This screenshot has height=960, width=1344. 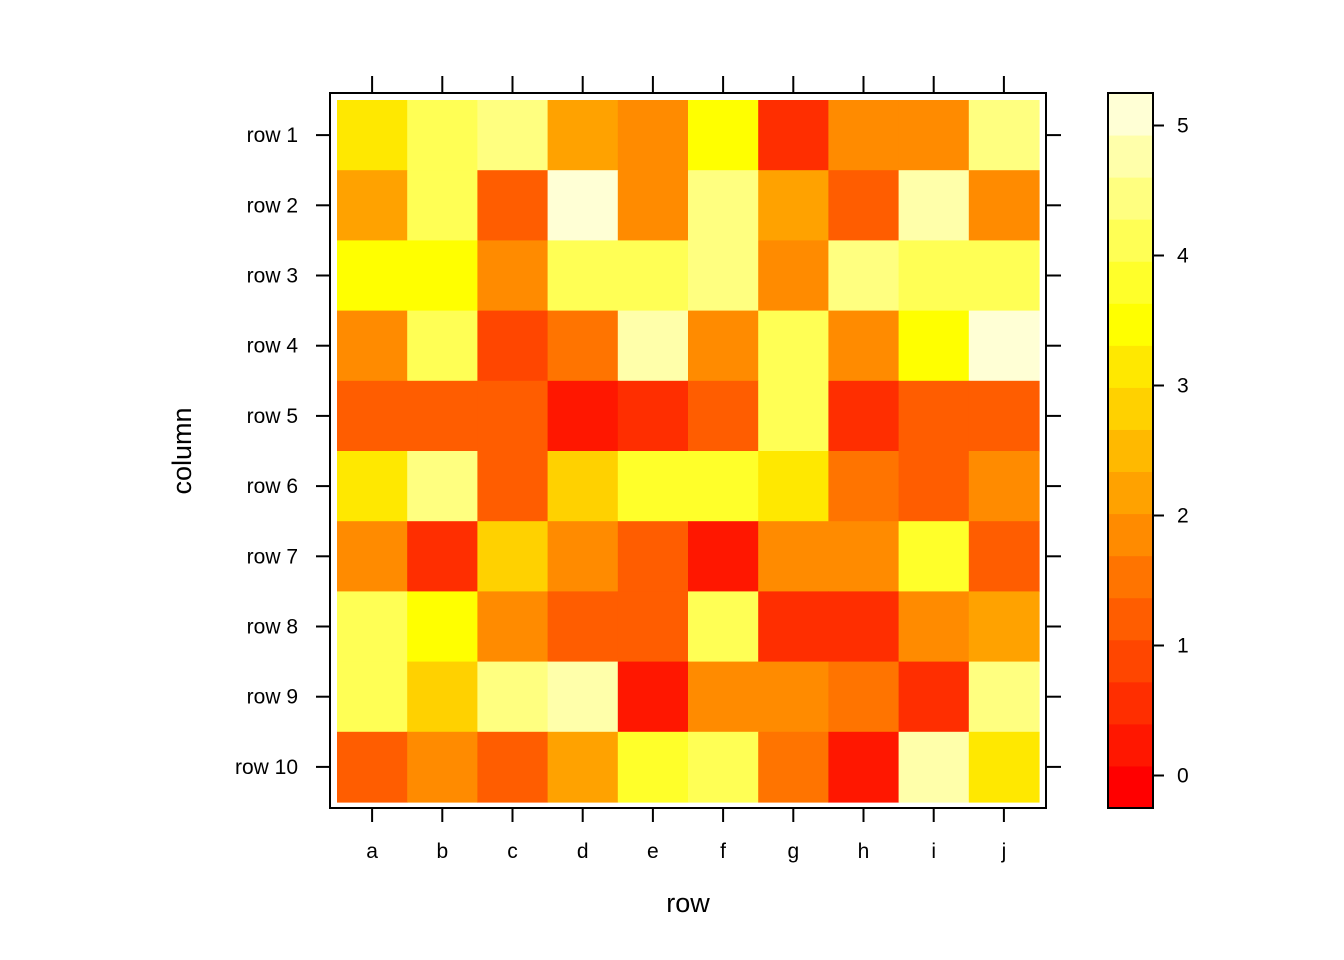 I want to click on y-tick-label: row 9, so click(x=272, y=697).